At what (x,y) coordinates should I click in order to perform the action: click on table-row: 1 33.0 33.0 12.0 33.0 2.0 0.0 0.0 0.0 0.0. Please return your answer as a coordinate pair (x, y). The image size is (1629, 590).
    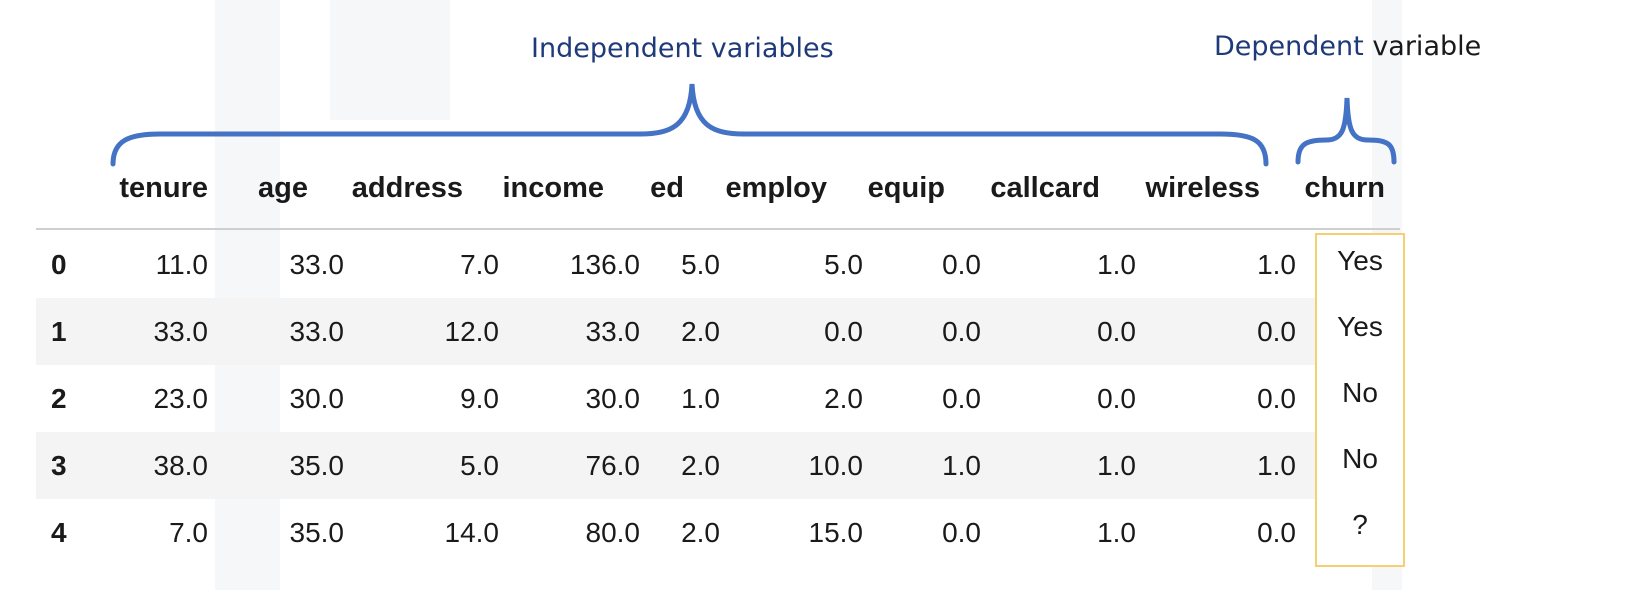
    Looking at the image, I should click on (718, 331).